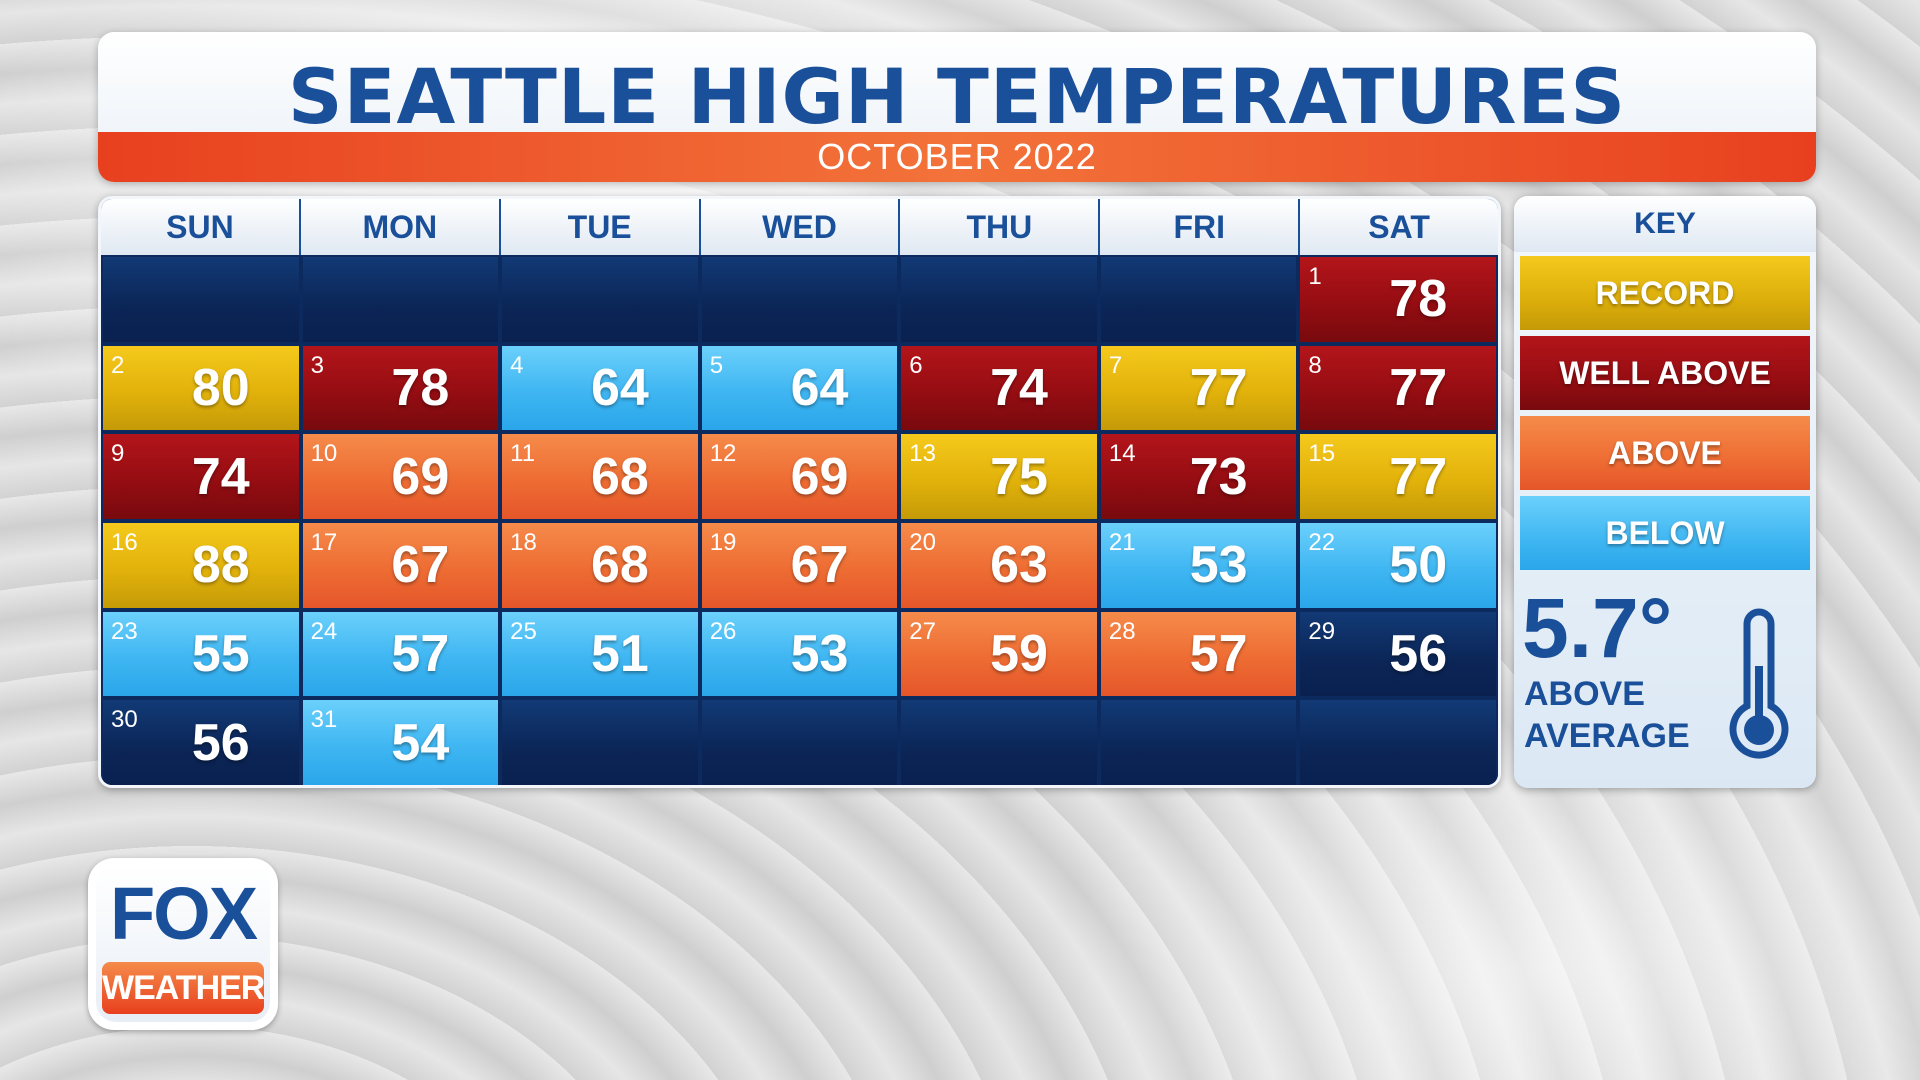 This screenshot has width=1920, height=1080. What do you see at coordinates (124, 720) in the screenshot?
I see `day-number: 30` at bounding box center [124, 720].